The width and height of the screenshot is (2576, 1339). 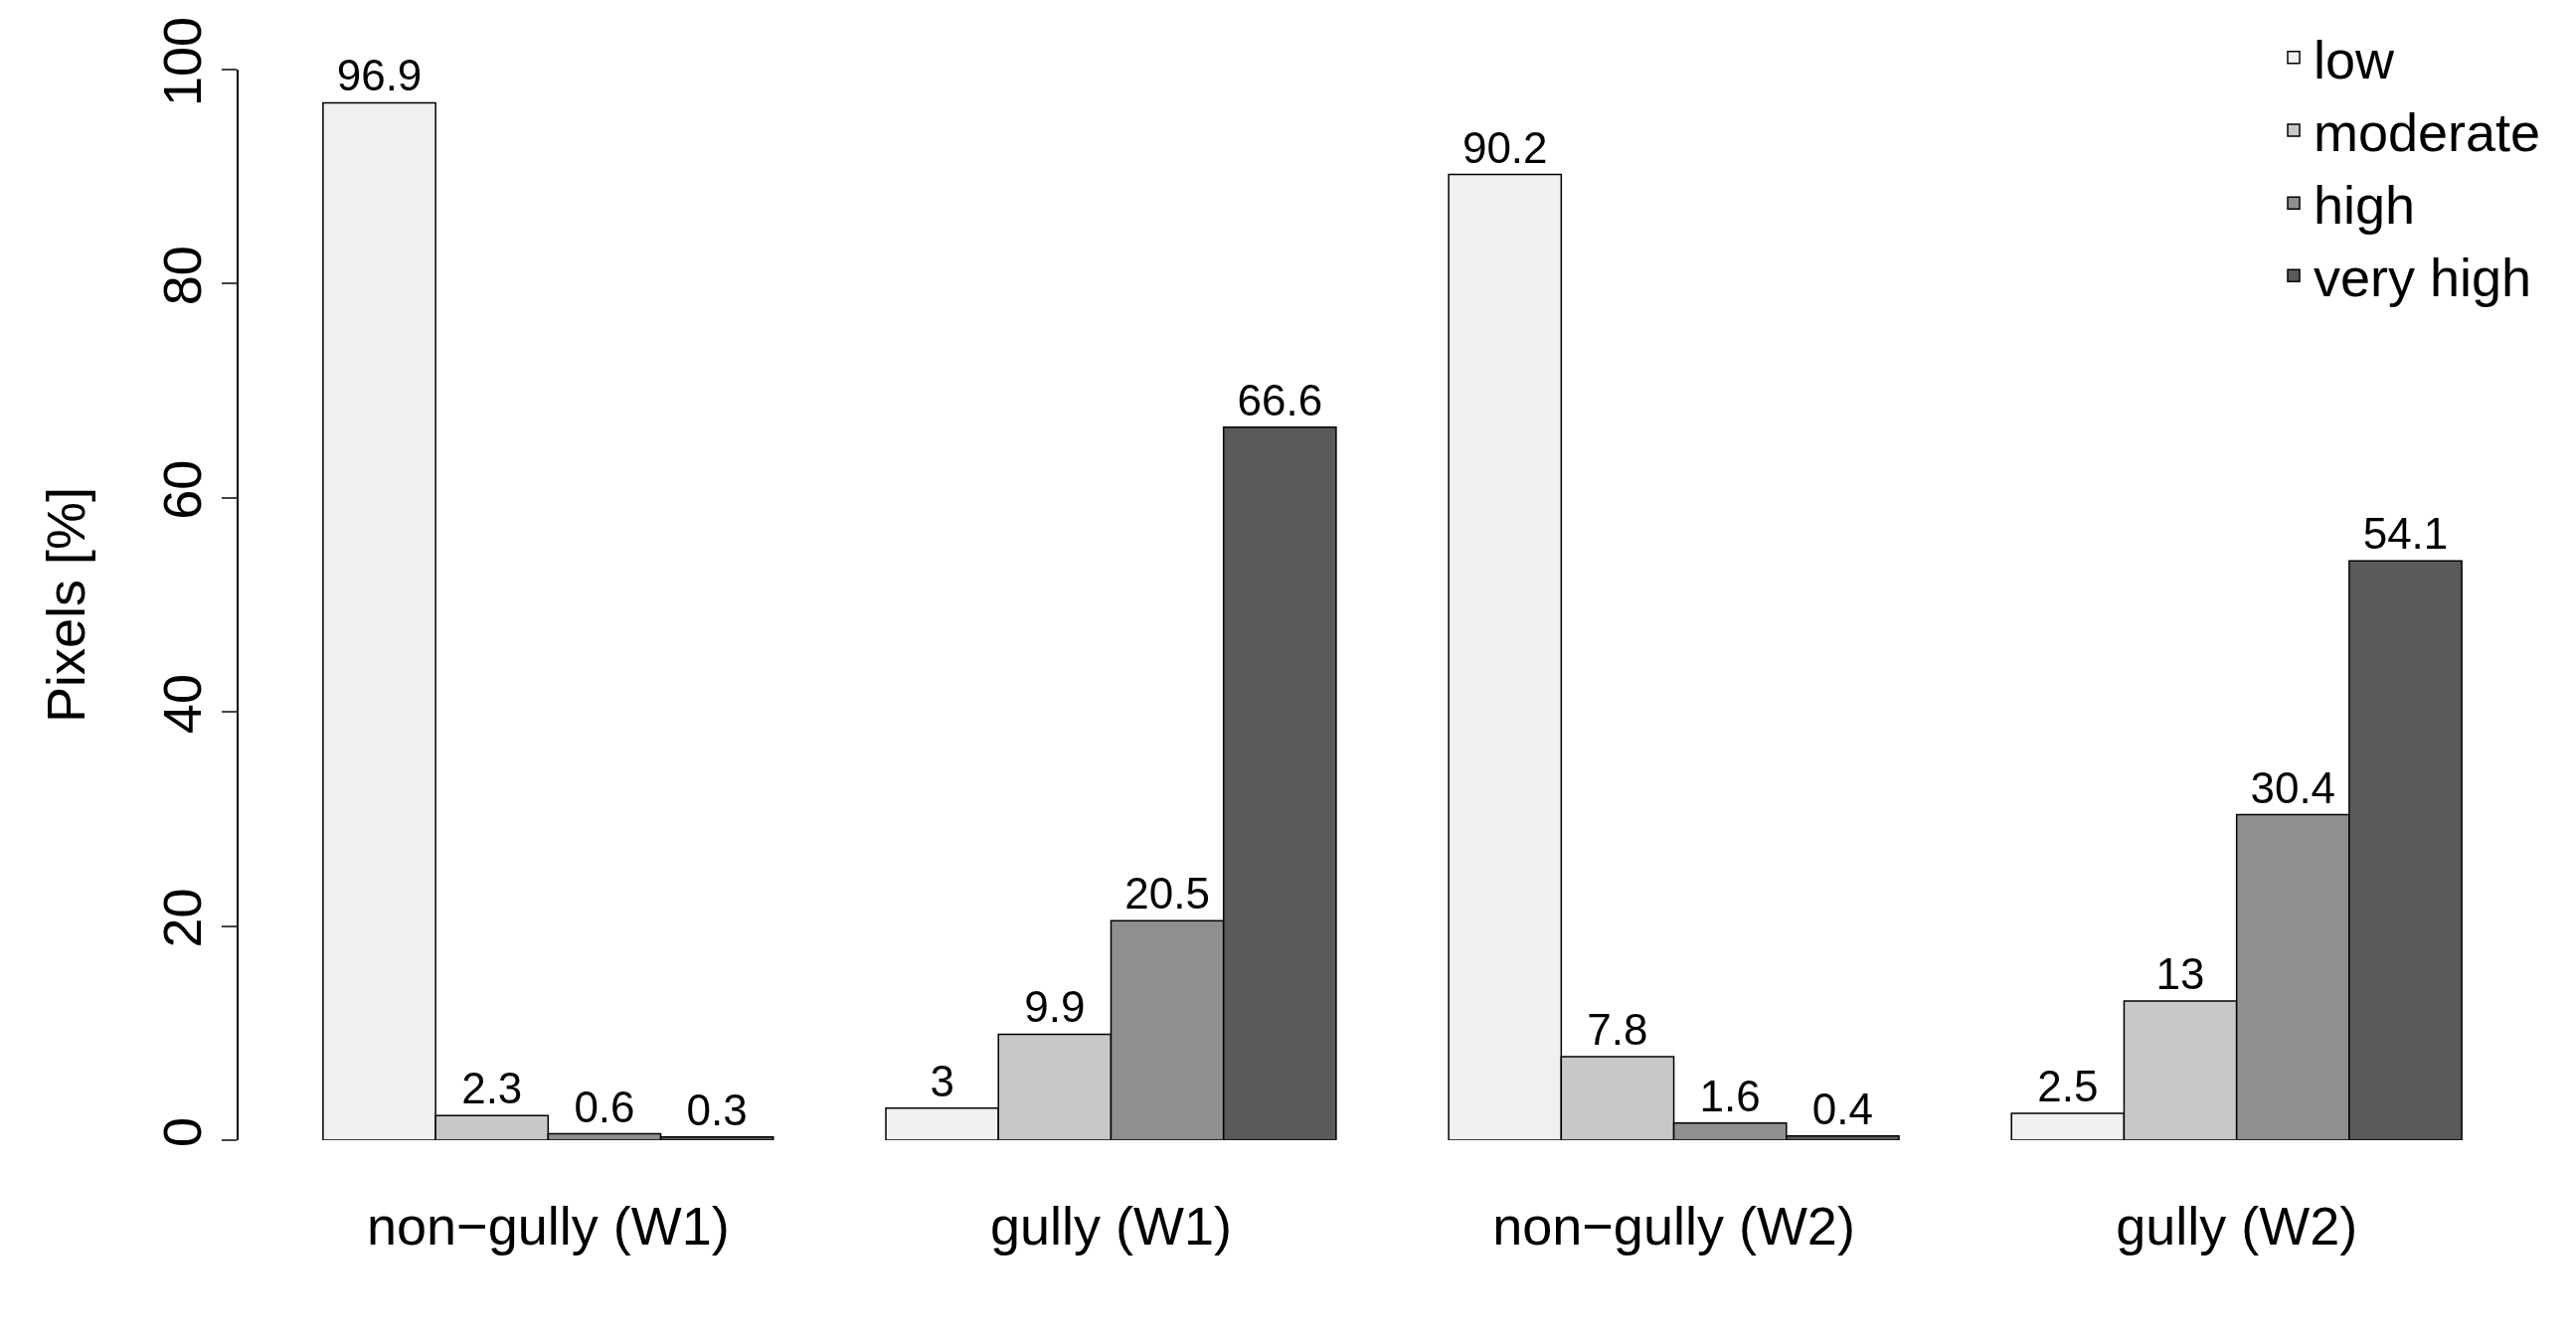 I want to click on y-tick-label: 60, so click(x=181, y=489).